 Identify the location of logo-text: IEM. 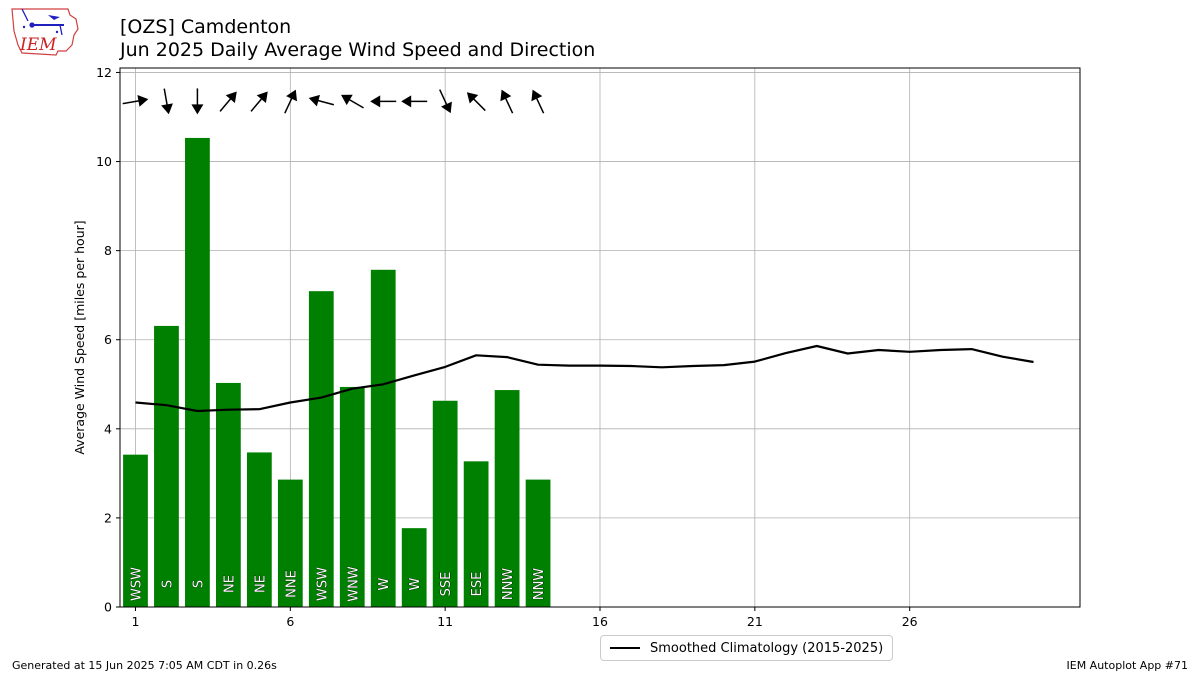
(38, 45).